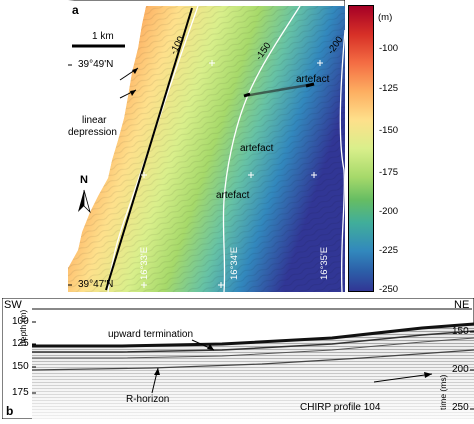 Image resolution: width=474 pixels, height=424 pixels. I want to click on depth-tick-125: 125, so click(20, 343).